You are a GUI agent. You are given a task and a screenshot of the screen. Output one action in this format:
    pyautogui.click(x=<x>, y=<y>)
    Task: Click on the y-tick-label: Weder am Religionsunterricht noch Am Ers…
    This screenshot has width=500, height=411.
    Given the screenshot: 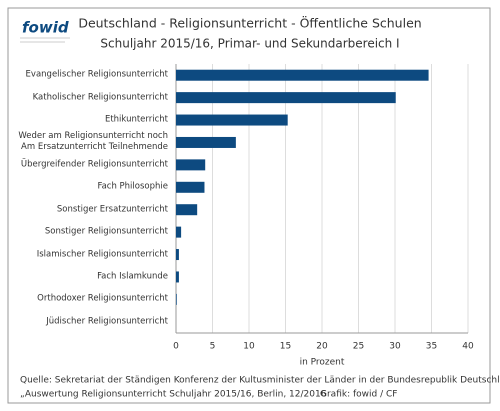 What is the action you would take?
    pyautogui.click(x=93, y=142)
    